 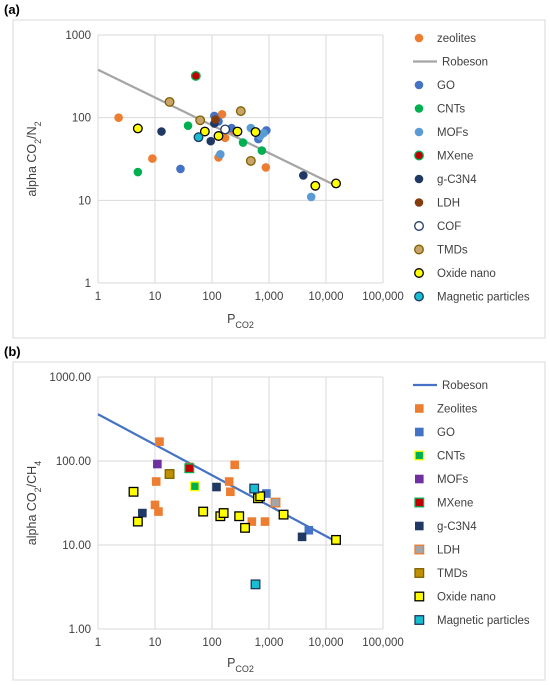 What do you see at coordinates (76, 546) in the screenshot?
I see `y-tick-label: 10.00` at bounding box center [76, 546].